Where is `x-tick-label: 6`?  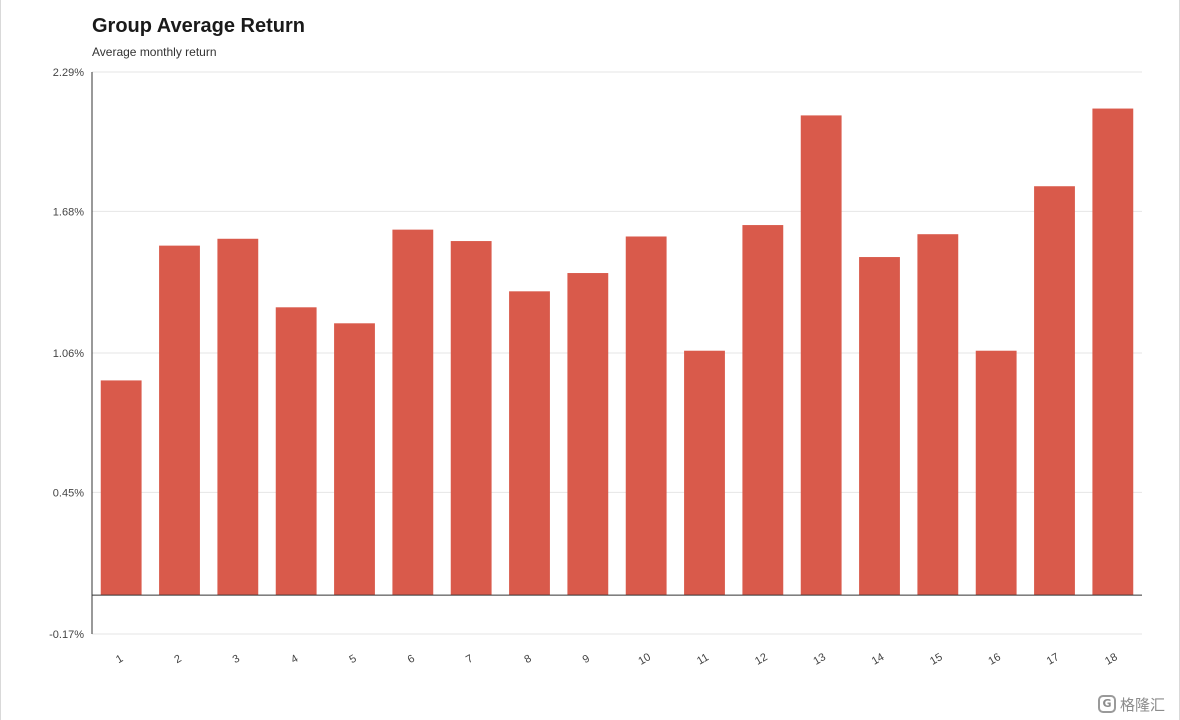
x-tick-label: 6 is located at coordinates (411, 659).